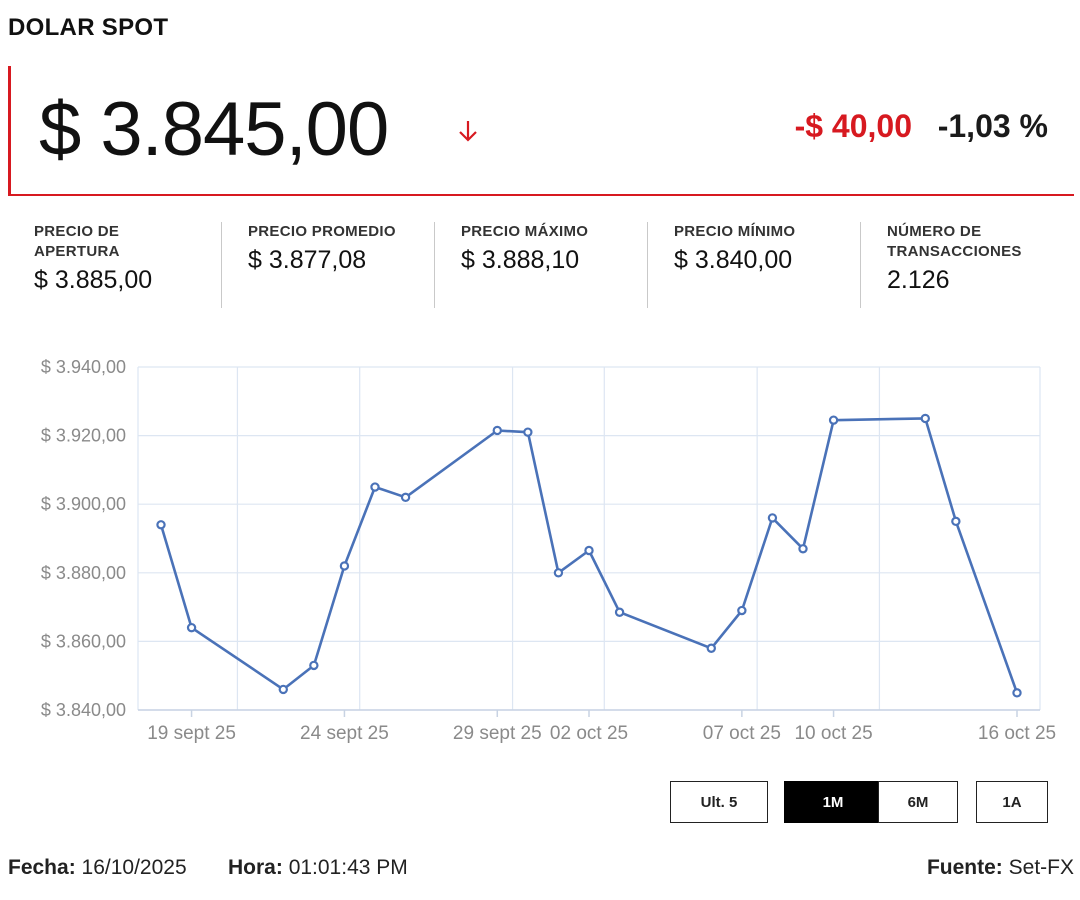 The image size is (1080, 900). Describe the element at coordinates (93, 280) in the screenshot. I see `stat-value: $ 3.885,00` at that location.